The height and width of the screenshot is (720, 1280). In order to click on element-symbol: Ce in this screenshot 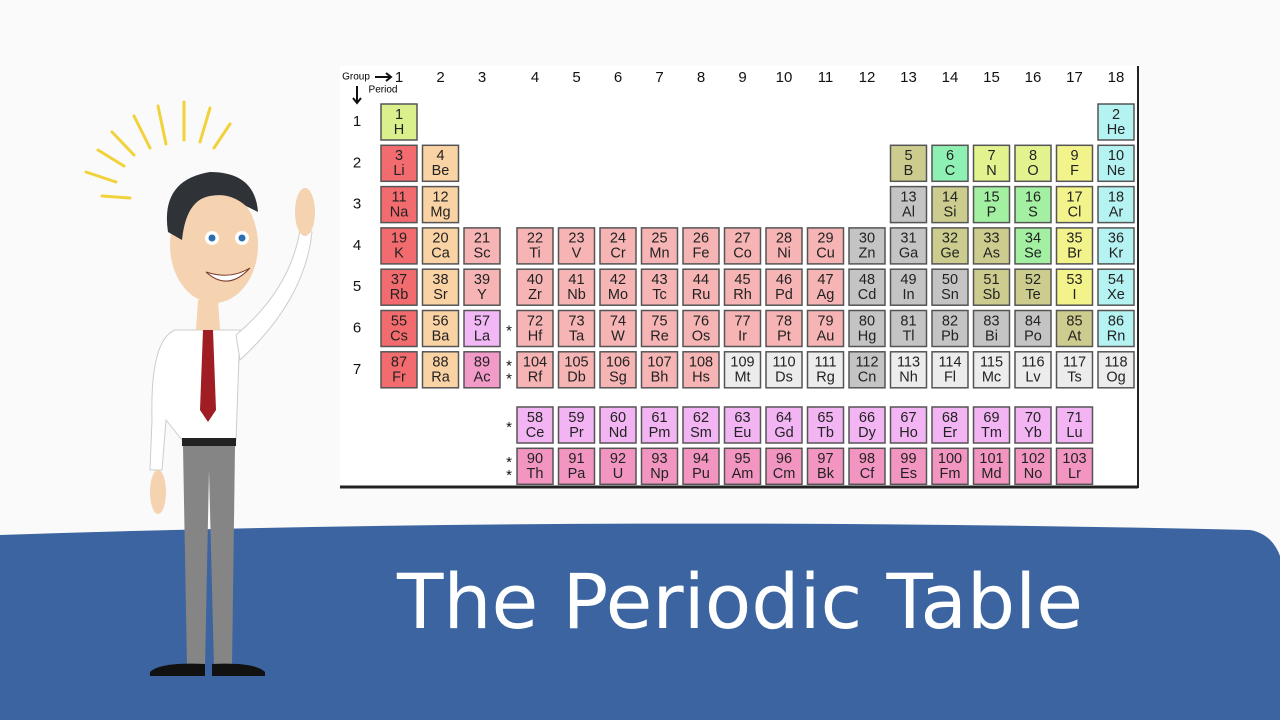, I will do `click(535, 433)`.